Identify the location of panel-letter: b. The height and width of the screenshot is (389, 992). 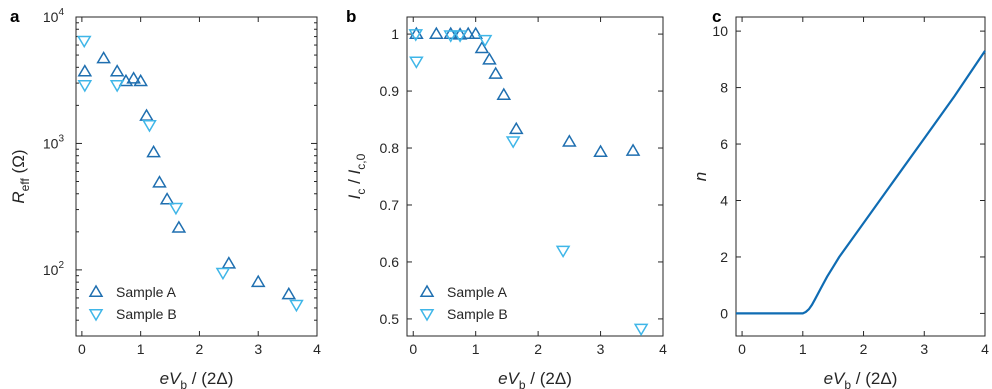
(351, 16).